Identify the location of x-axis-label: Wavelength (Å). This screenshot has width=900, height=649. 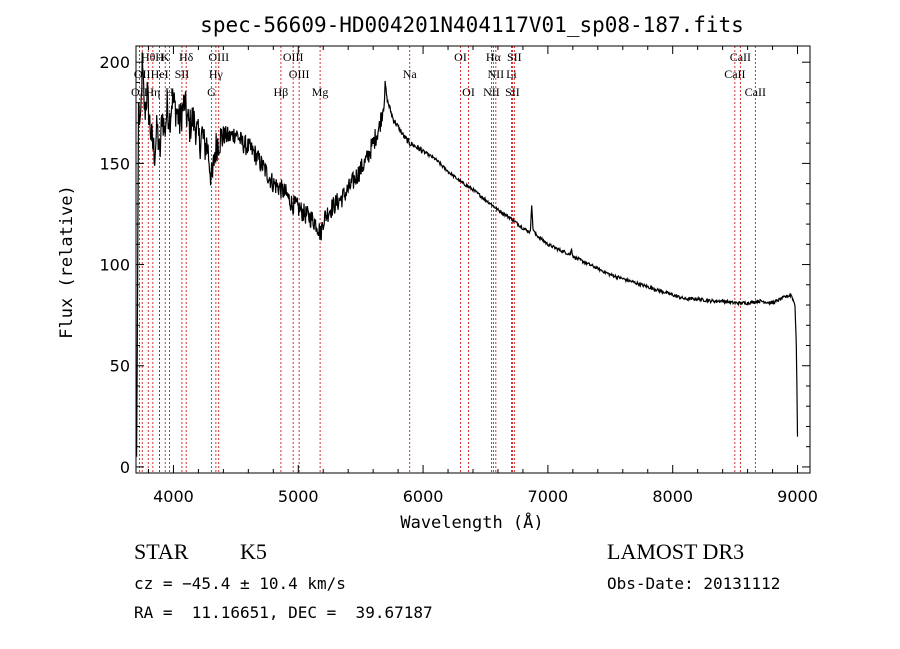
(471, 522).